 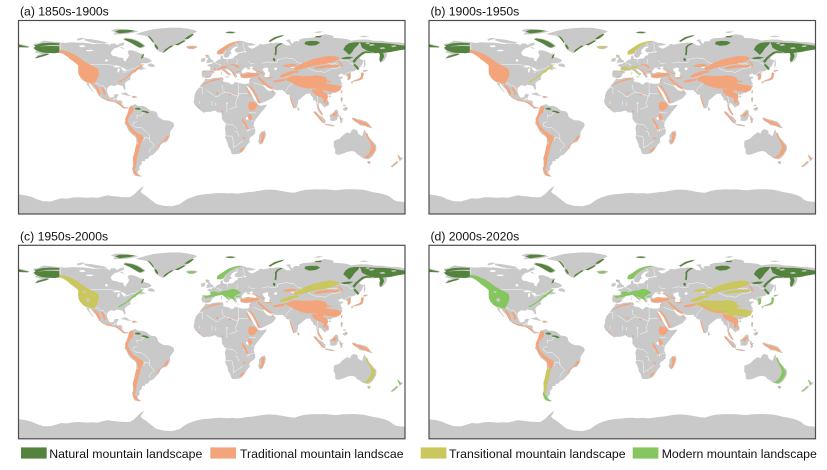 I want to click on svg-text: (a) 1850s-1900s, so click(x=64, y=12).